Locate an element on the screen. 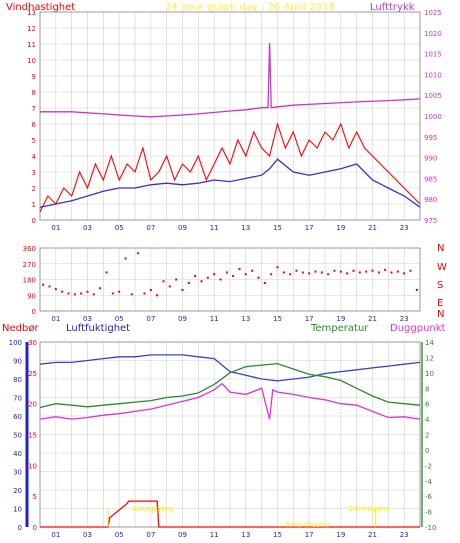 Image resolution: width=460 pixels, height=543 pixels. direction-s: S is located at coordinates (440, 285).